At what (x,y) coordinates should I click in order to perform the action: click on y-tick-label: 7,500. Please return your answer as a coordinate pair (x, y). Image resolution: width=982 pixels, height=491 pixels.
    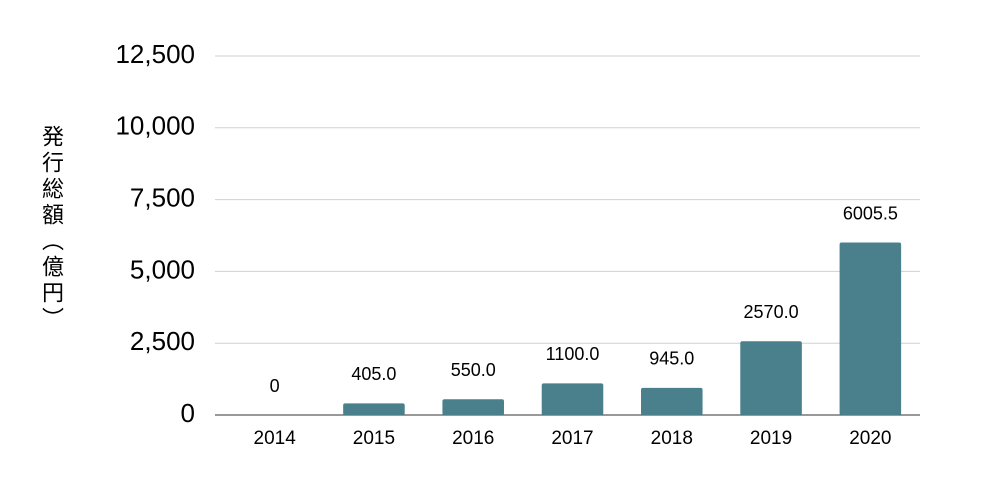
    Looking at the image, I should click on (162, 197).